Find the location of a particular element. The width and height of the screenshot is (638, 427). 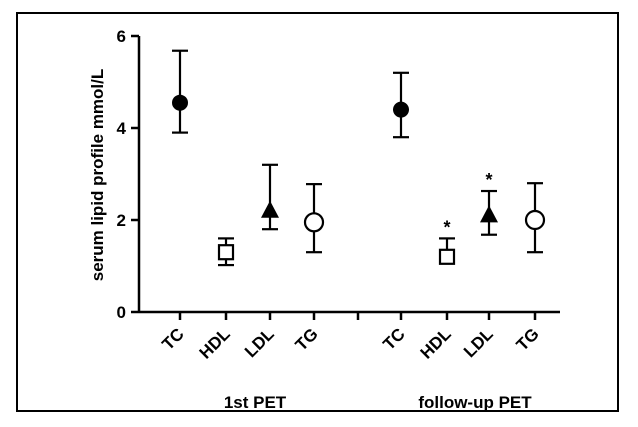

y-tick-label: 4 is located at coordinates (122, 128).